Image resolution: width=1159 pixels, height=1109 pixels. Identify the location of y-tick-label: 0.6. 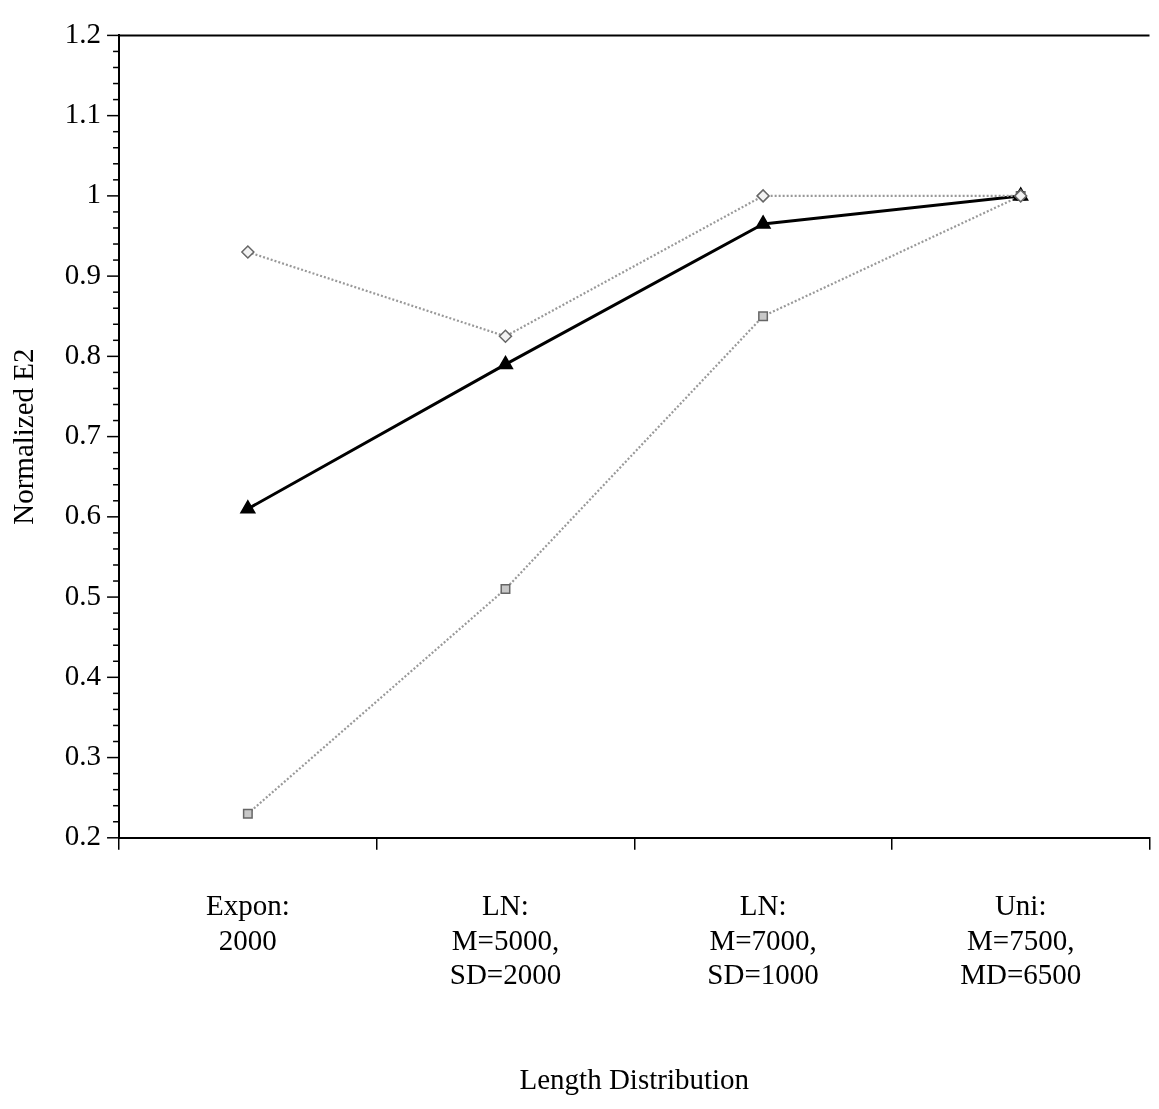
(83, 514).